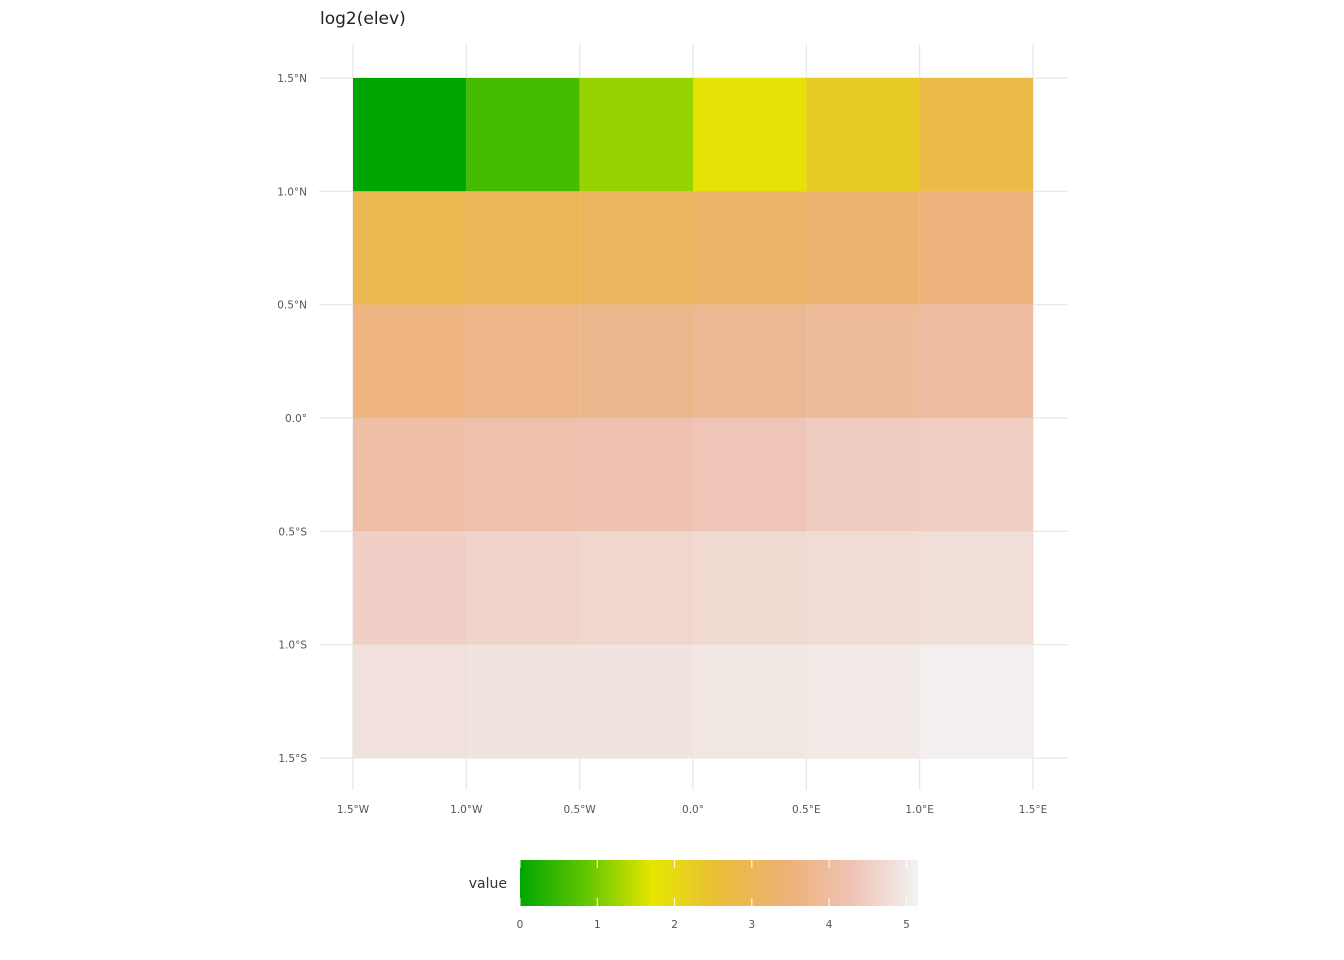 This screenshot has width=1344, height=960. I want to click on colorbar-tick-label: 4, so click(829, 925).